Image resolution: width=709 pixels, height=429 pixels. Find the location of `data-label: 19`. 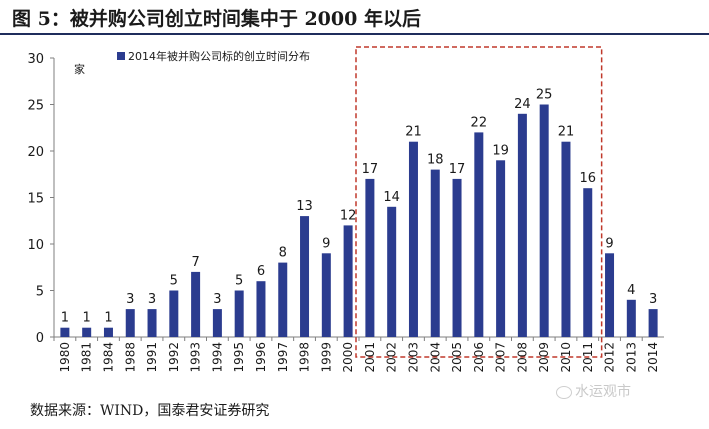

data-label: 19 is located at coordinates (500, 150).